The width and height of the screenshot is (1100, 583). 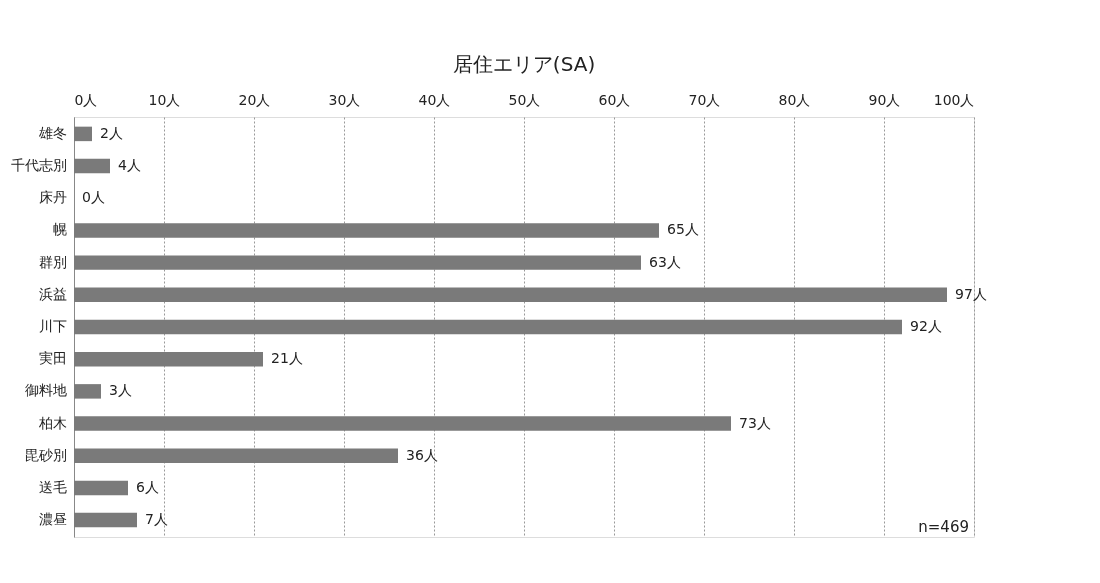 What do you see at coordinates (38, 165) in the screenshot?
I see `y-tick-label: 千代志別` at bounding box center [38, 165].